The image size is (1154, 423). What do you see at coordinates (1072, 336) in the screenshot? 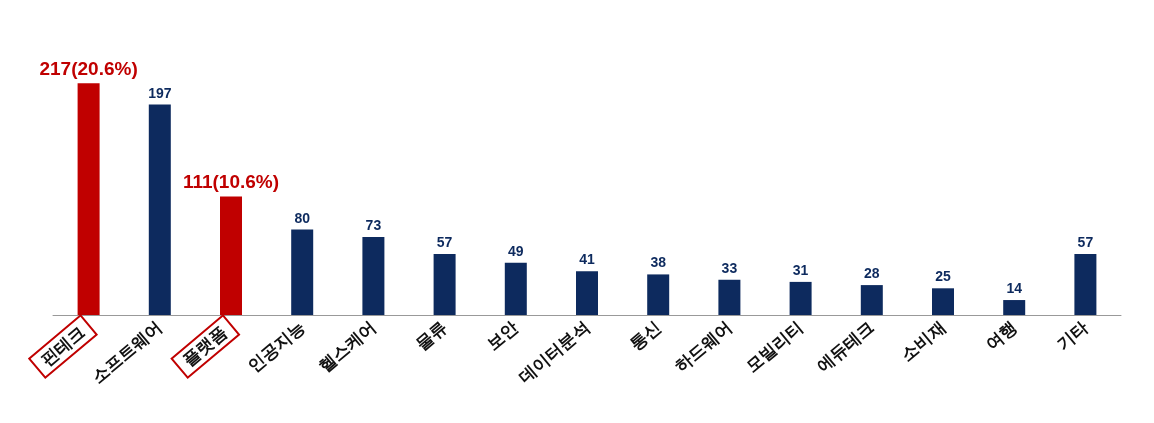
I see `x-tick-label: 기타` at bounding box center [1072, 336].